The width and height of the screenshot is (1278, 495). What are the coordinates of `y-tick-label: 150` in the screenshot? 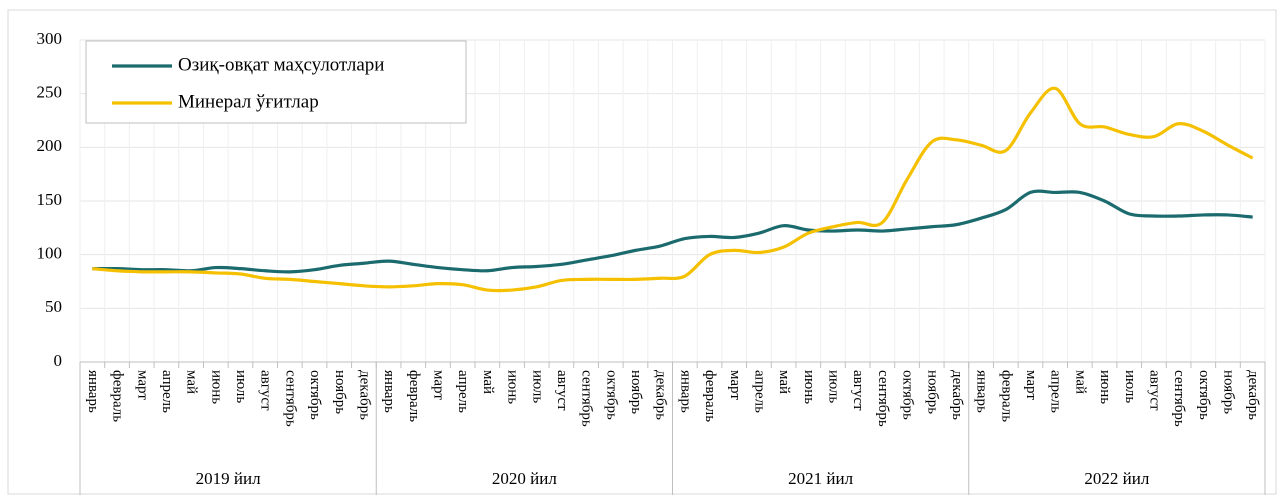 It's located at (50, 199).